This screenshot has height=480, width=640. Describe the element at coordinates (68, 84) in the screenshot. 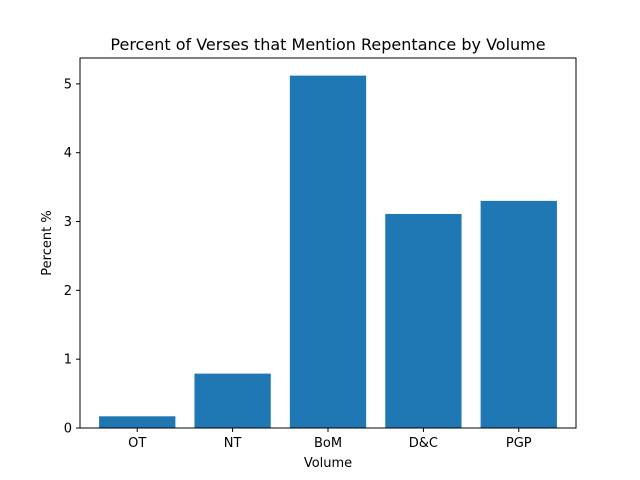

I see `y-tick-label: 5` at that location.